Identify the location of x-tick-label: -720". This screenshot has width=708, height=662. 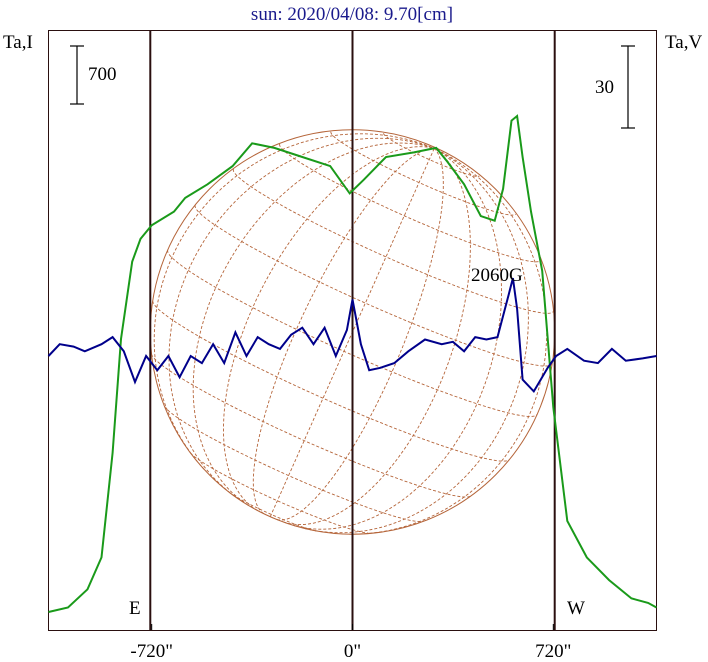
(151, 651).